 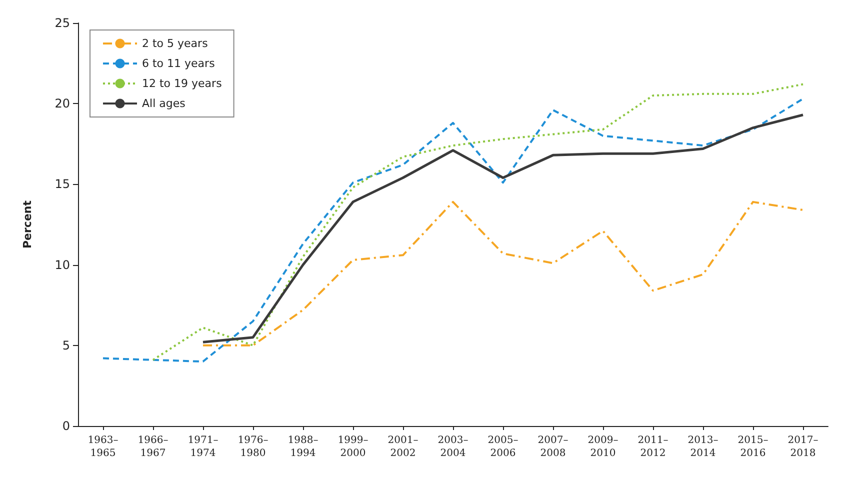 I want to click on y-tick-label: 10, so click(x=62, y=265).